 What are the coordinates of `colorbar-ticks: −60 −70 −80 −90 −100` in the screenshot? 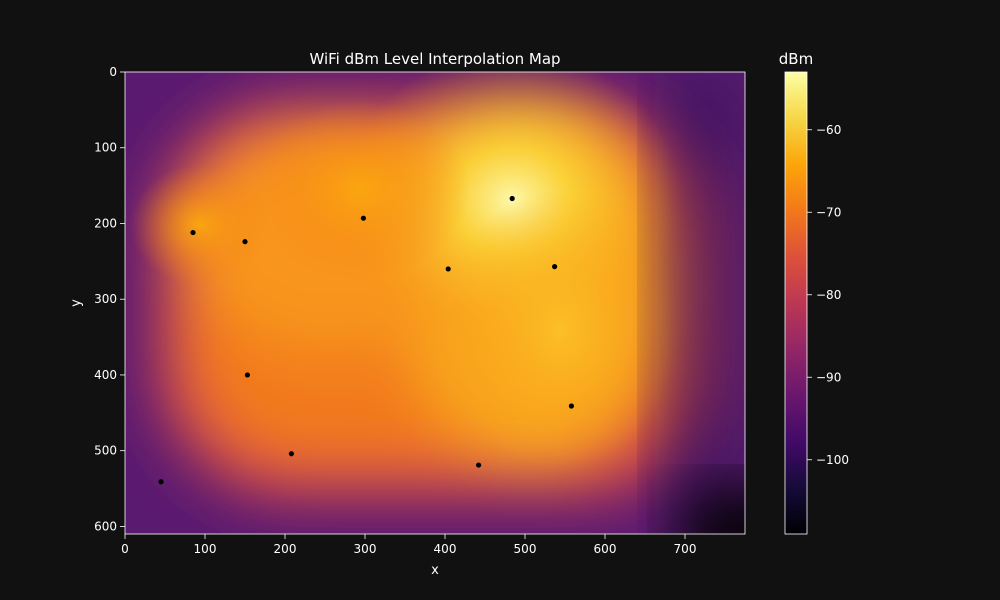 It's located at (828, 295).